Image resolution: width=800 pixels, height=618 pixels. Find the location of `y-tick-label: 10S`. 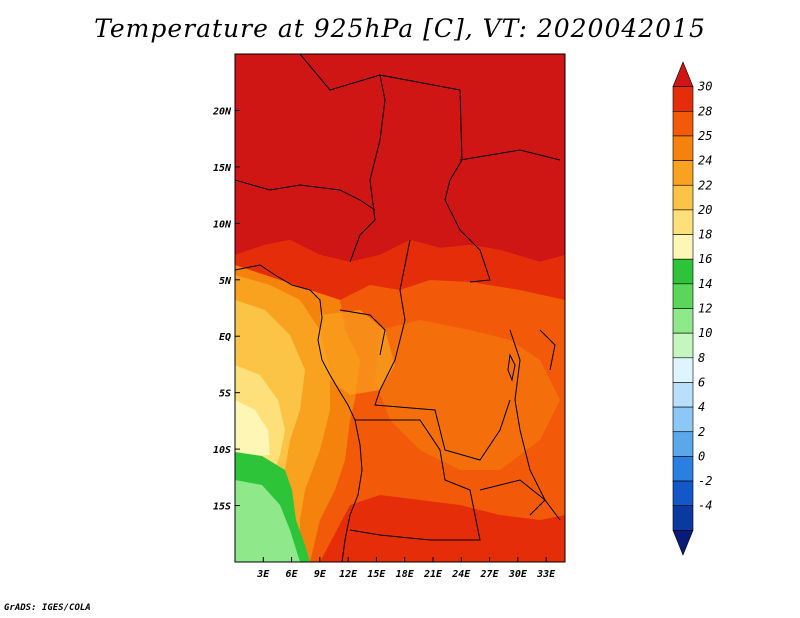

y-tick-label: 10S is located at coordinates (222, 450).